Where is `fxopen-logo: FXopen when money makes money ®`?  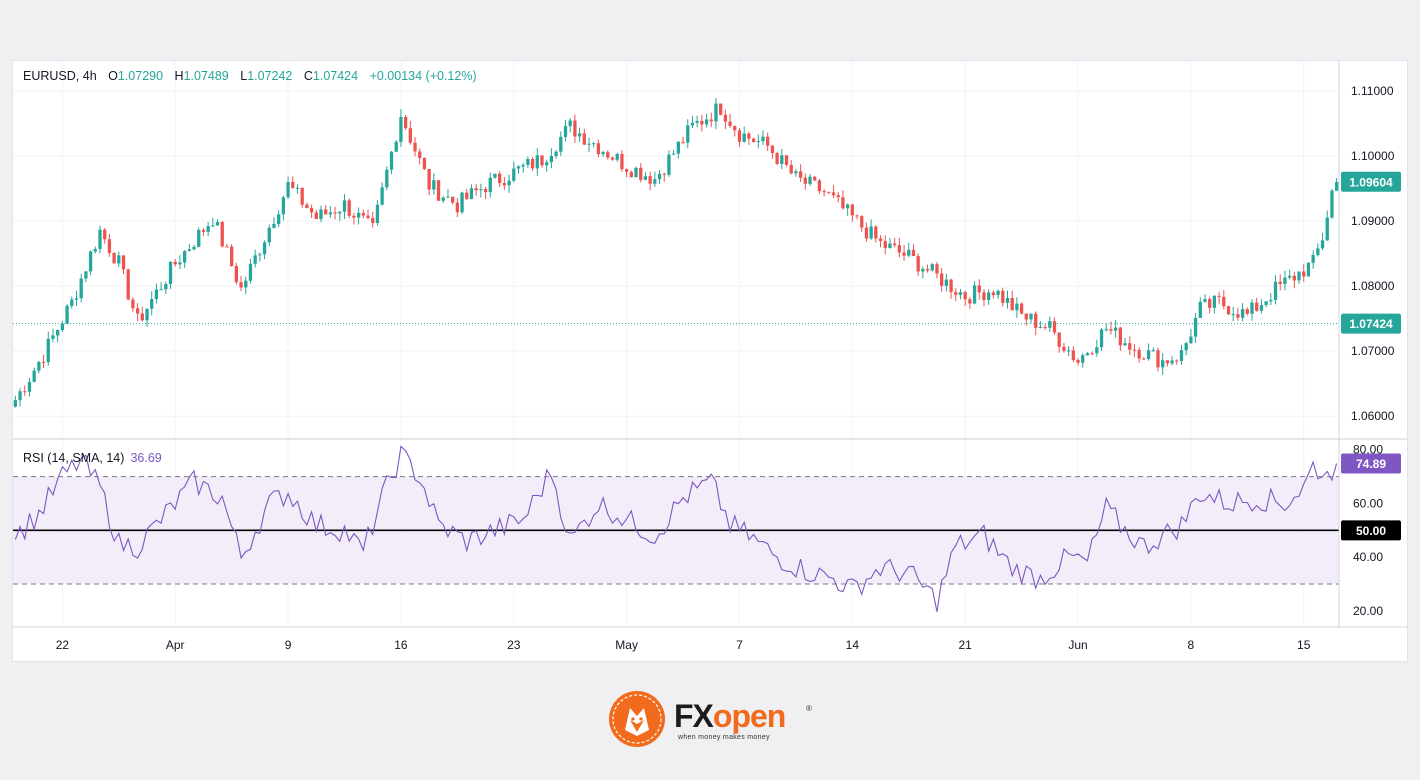
fxopen-logo: FXopen when money makes money ® is located at coordinates (713, 720).